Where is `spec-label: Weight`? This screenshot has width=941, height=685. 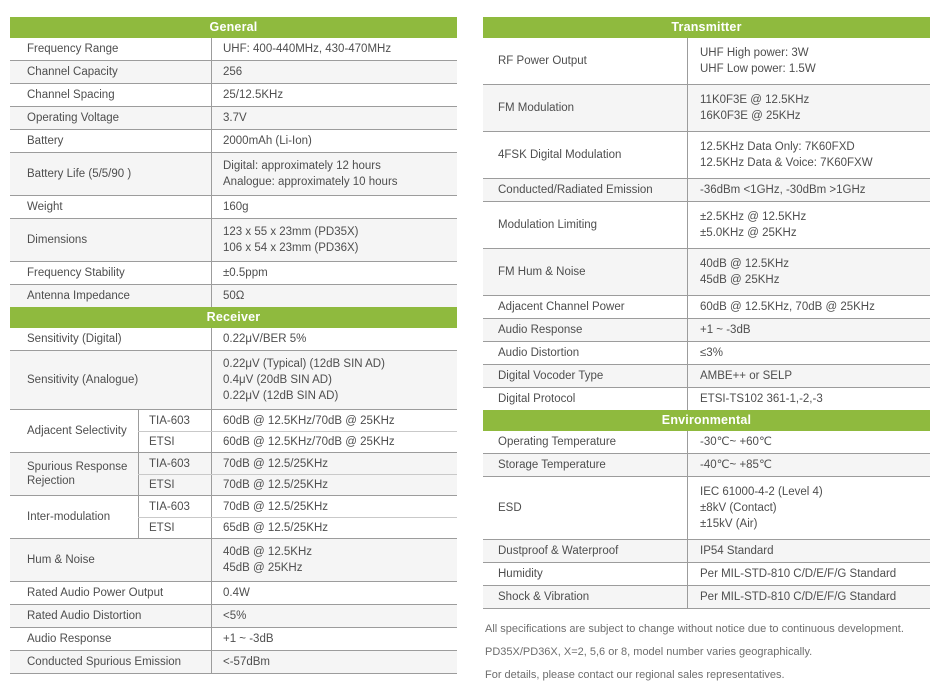 spec-label: Weight is located at coordinates (45, 207).